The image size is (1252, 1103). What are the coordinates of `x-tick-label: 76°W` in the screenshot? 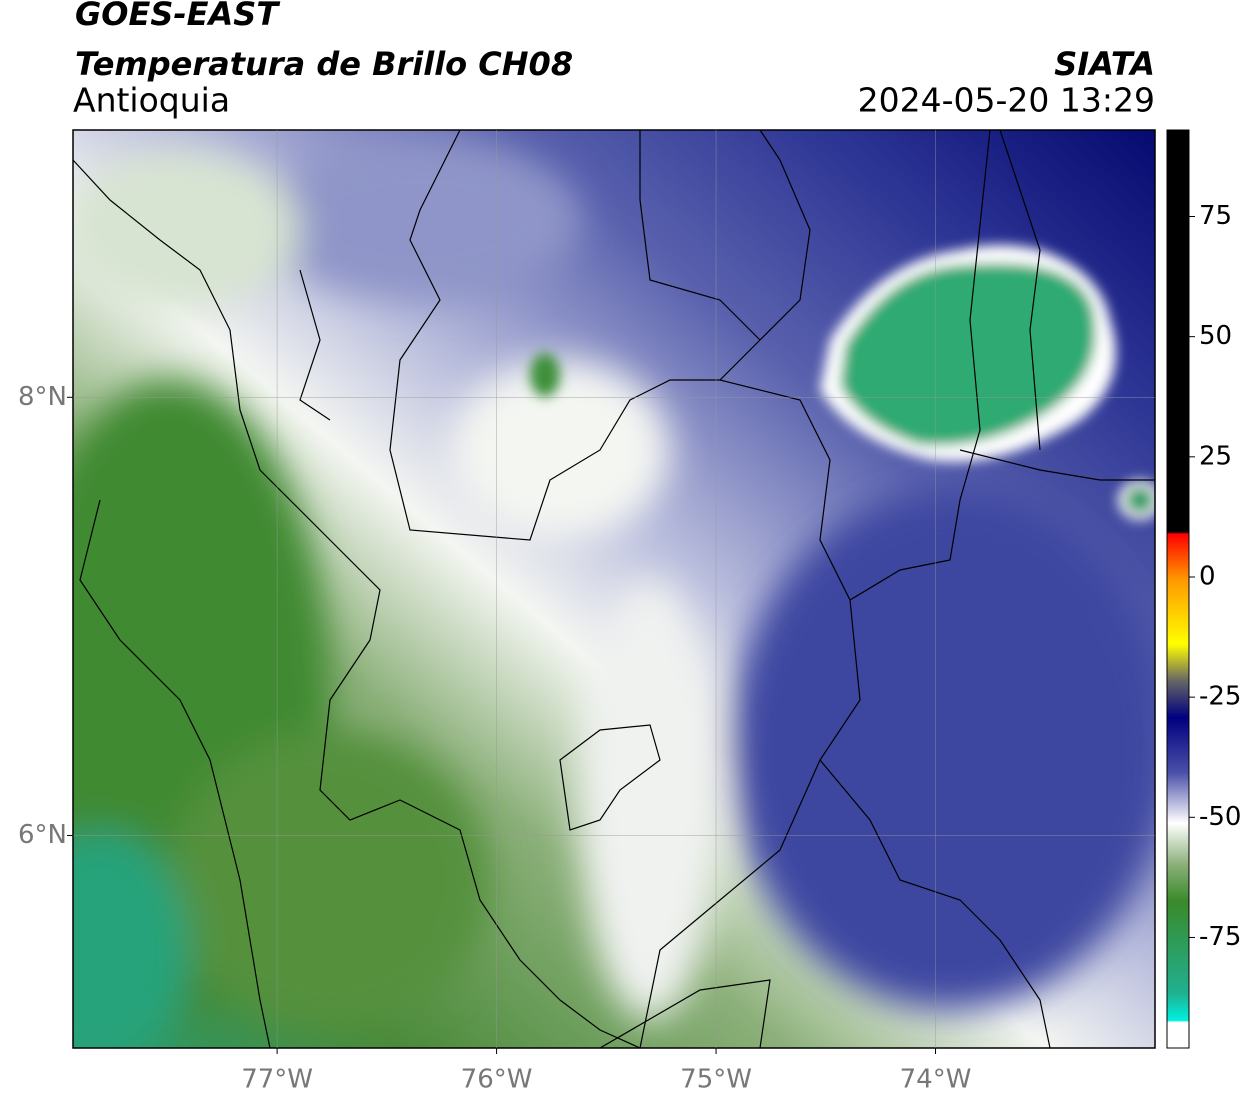 It's located at (497, 1080).